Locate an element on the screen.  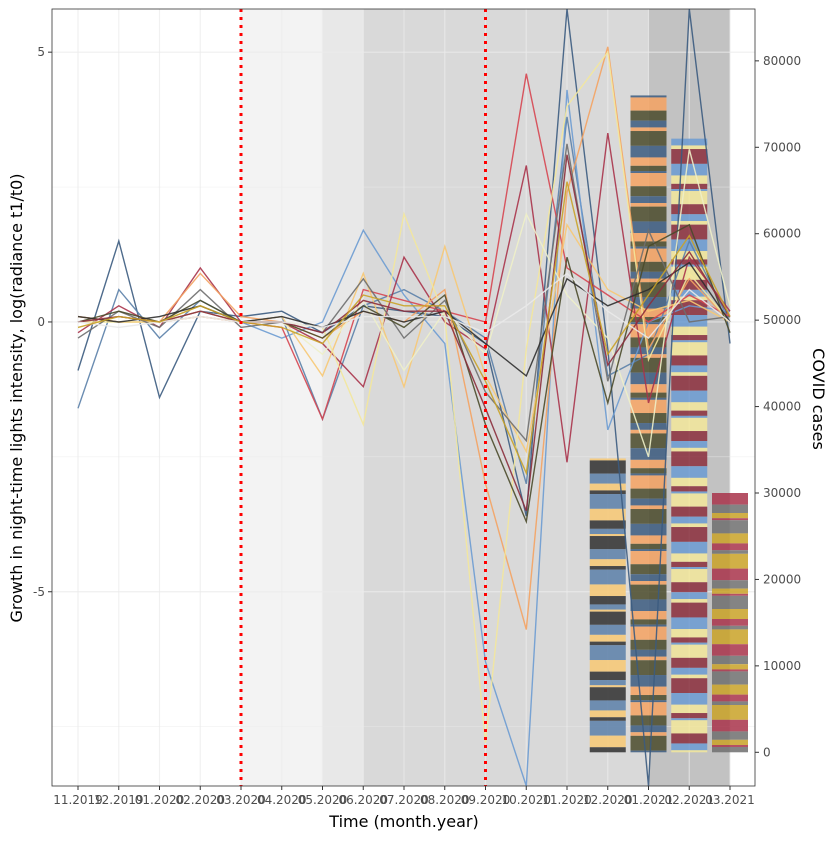
y2-tick-label: 20000 is located at coordinates (782, 579).